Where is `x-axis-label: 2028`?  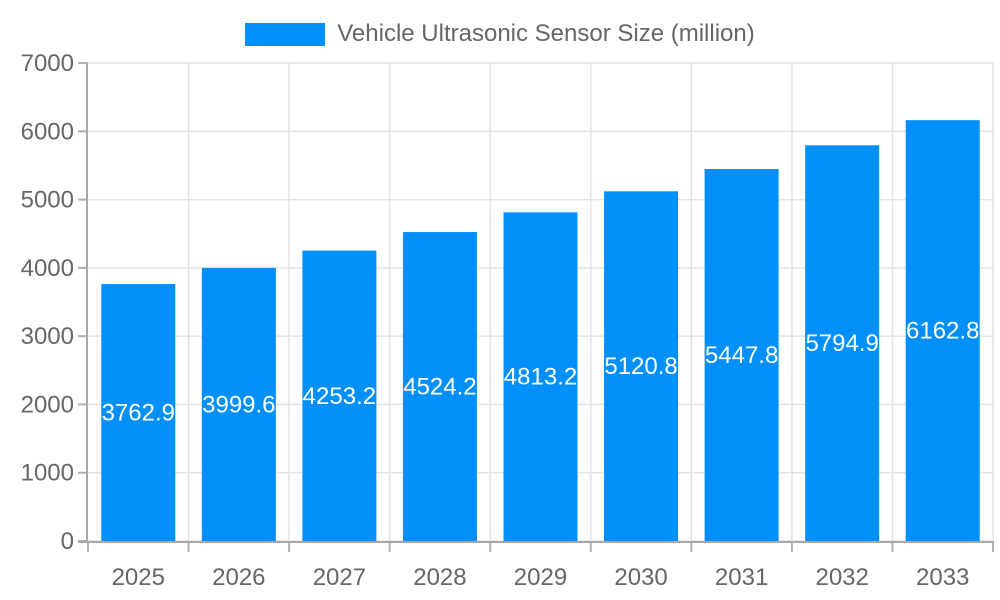
x-axis-label: 2028 is located at coordinates (439, 577).